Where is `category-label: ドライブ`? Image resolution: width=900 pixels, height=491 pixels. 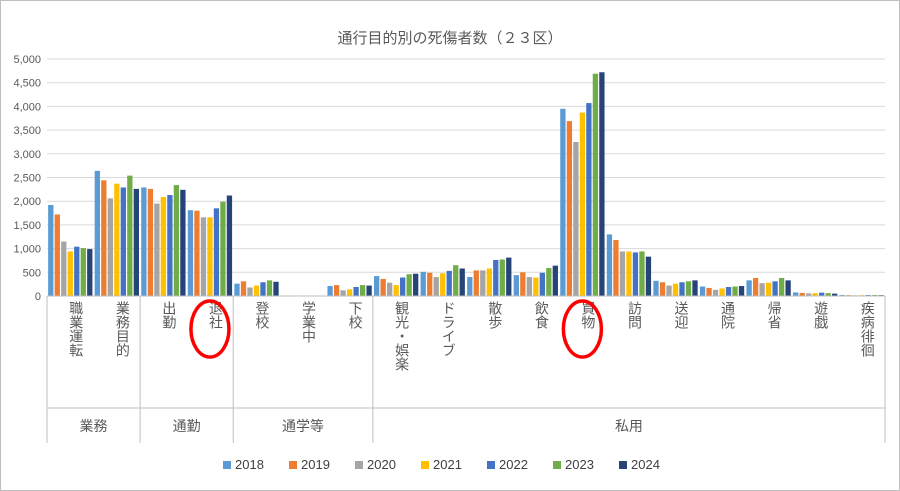 category-label: ドライブ is located at coordinates (448, 329).